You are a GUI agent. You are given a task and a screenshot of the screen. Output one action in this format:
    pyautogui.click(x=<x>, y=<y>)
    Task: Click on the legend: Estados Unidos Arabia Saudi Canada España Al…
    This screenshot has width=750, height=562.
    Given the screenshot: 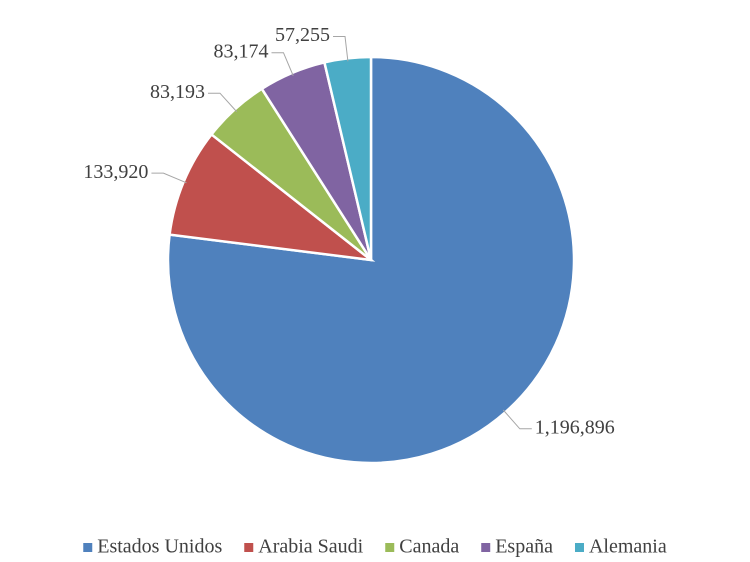 What is the action you would take?
    pyautogui.click(x=375, y=547)
    